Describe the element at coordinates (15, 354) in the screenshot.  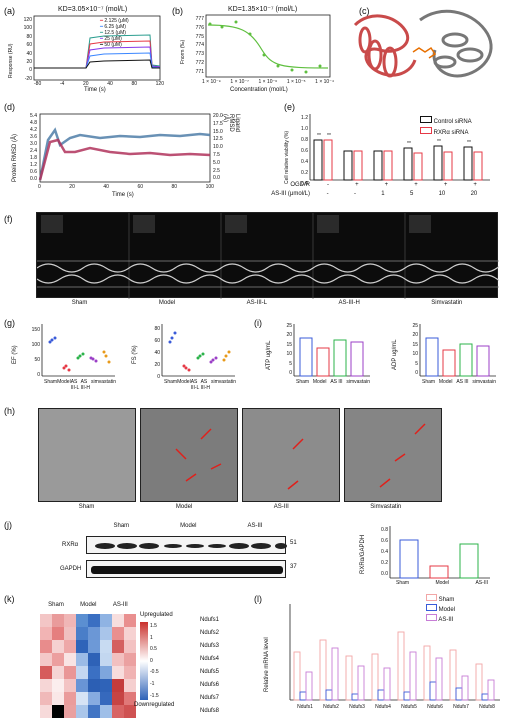
I see `y-axis-label-ef: EF (%)` at that location.